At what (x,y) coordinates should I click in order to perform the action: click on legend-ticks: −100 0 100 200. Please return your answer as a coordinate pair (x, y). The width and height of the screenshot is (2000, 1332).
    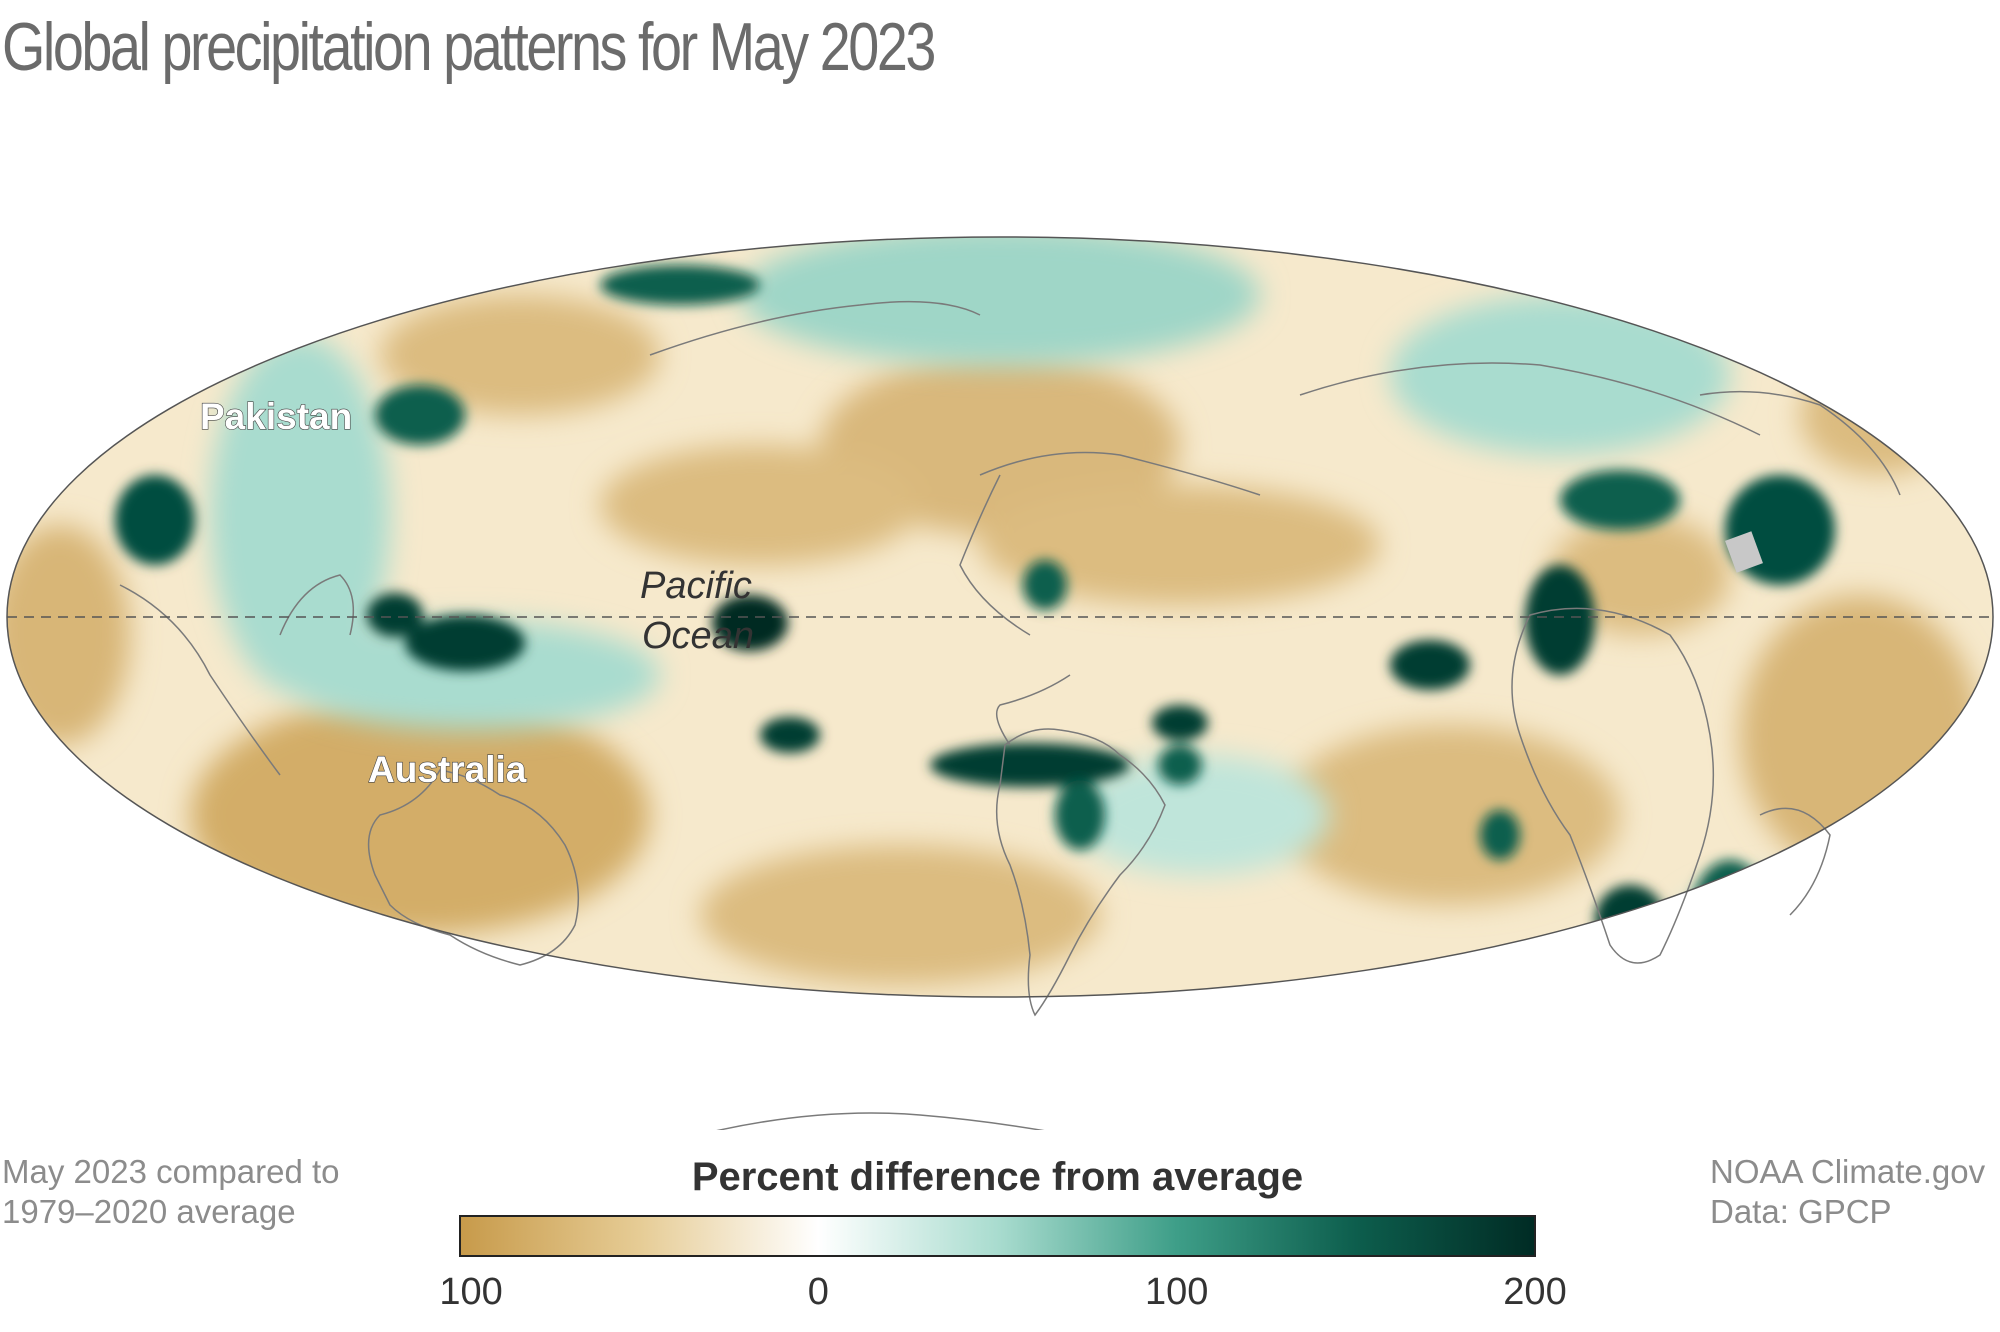
    Looking at the image, I should click on (1003, 1292).